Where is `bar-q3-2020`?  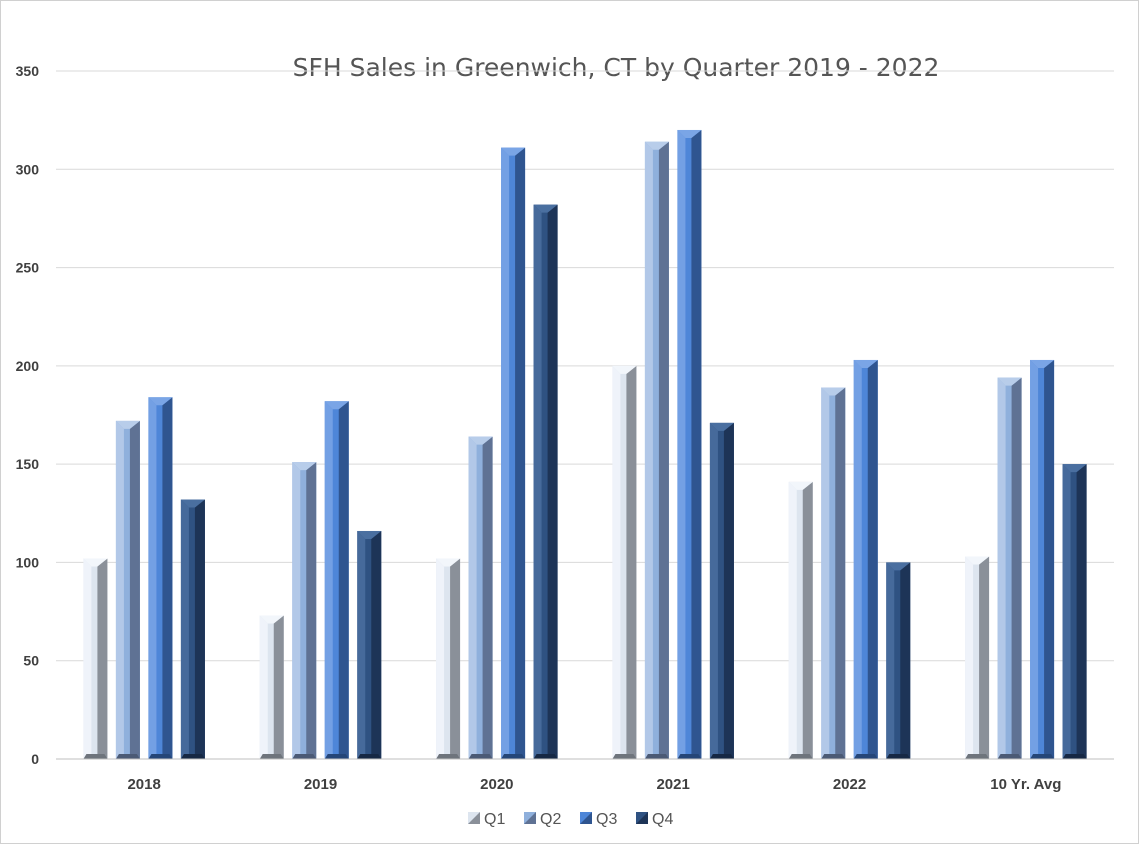 bar-q3-2020 is located at coordinates (513, 453).